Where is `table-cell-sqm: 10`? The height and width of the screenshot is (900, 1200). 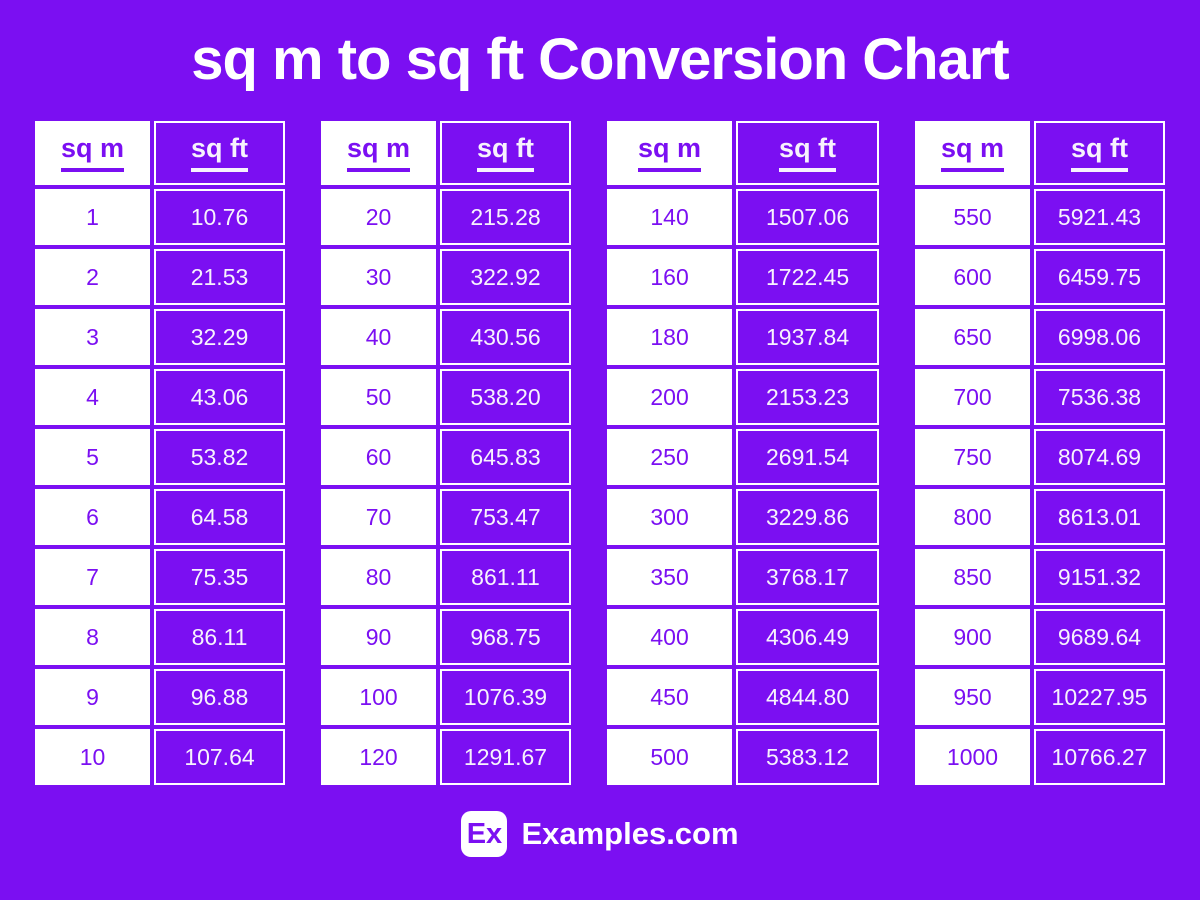
table-cell-sqm: 10 is located at coordinates (92, 757).